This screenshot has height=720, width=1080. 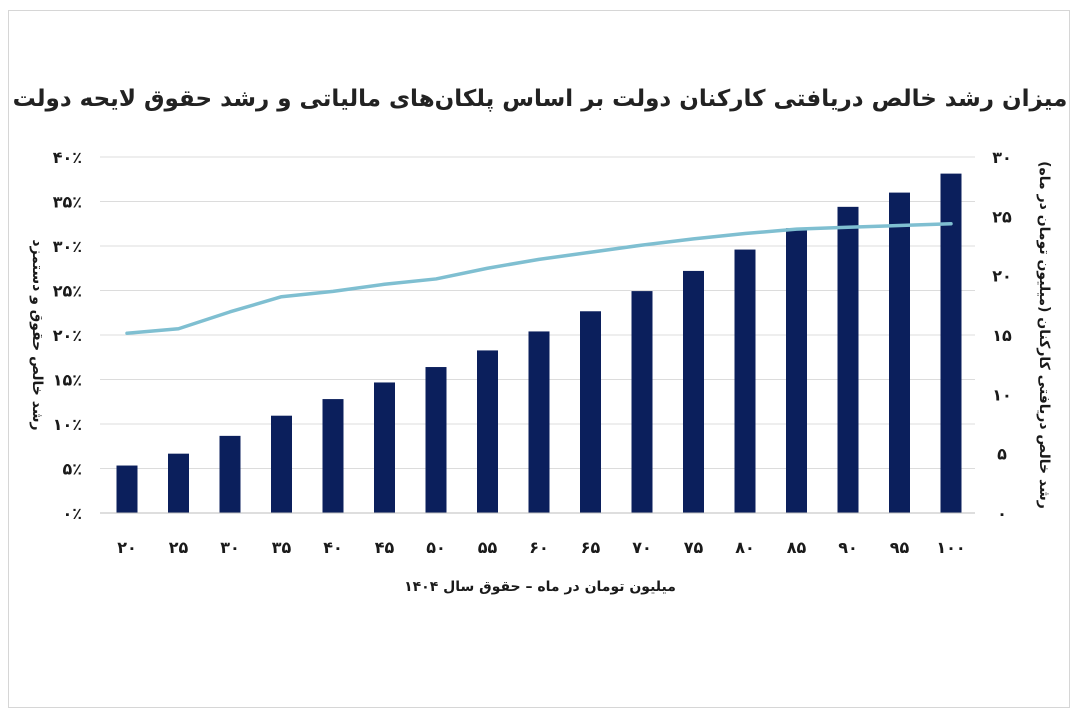 I want to click on left-axis-title: رشد خالص حقوق و دستمزد, so click(x=37, y=334).